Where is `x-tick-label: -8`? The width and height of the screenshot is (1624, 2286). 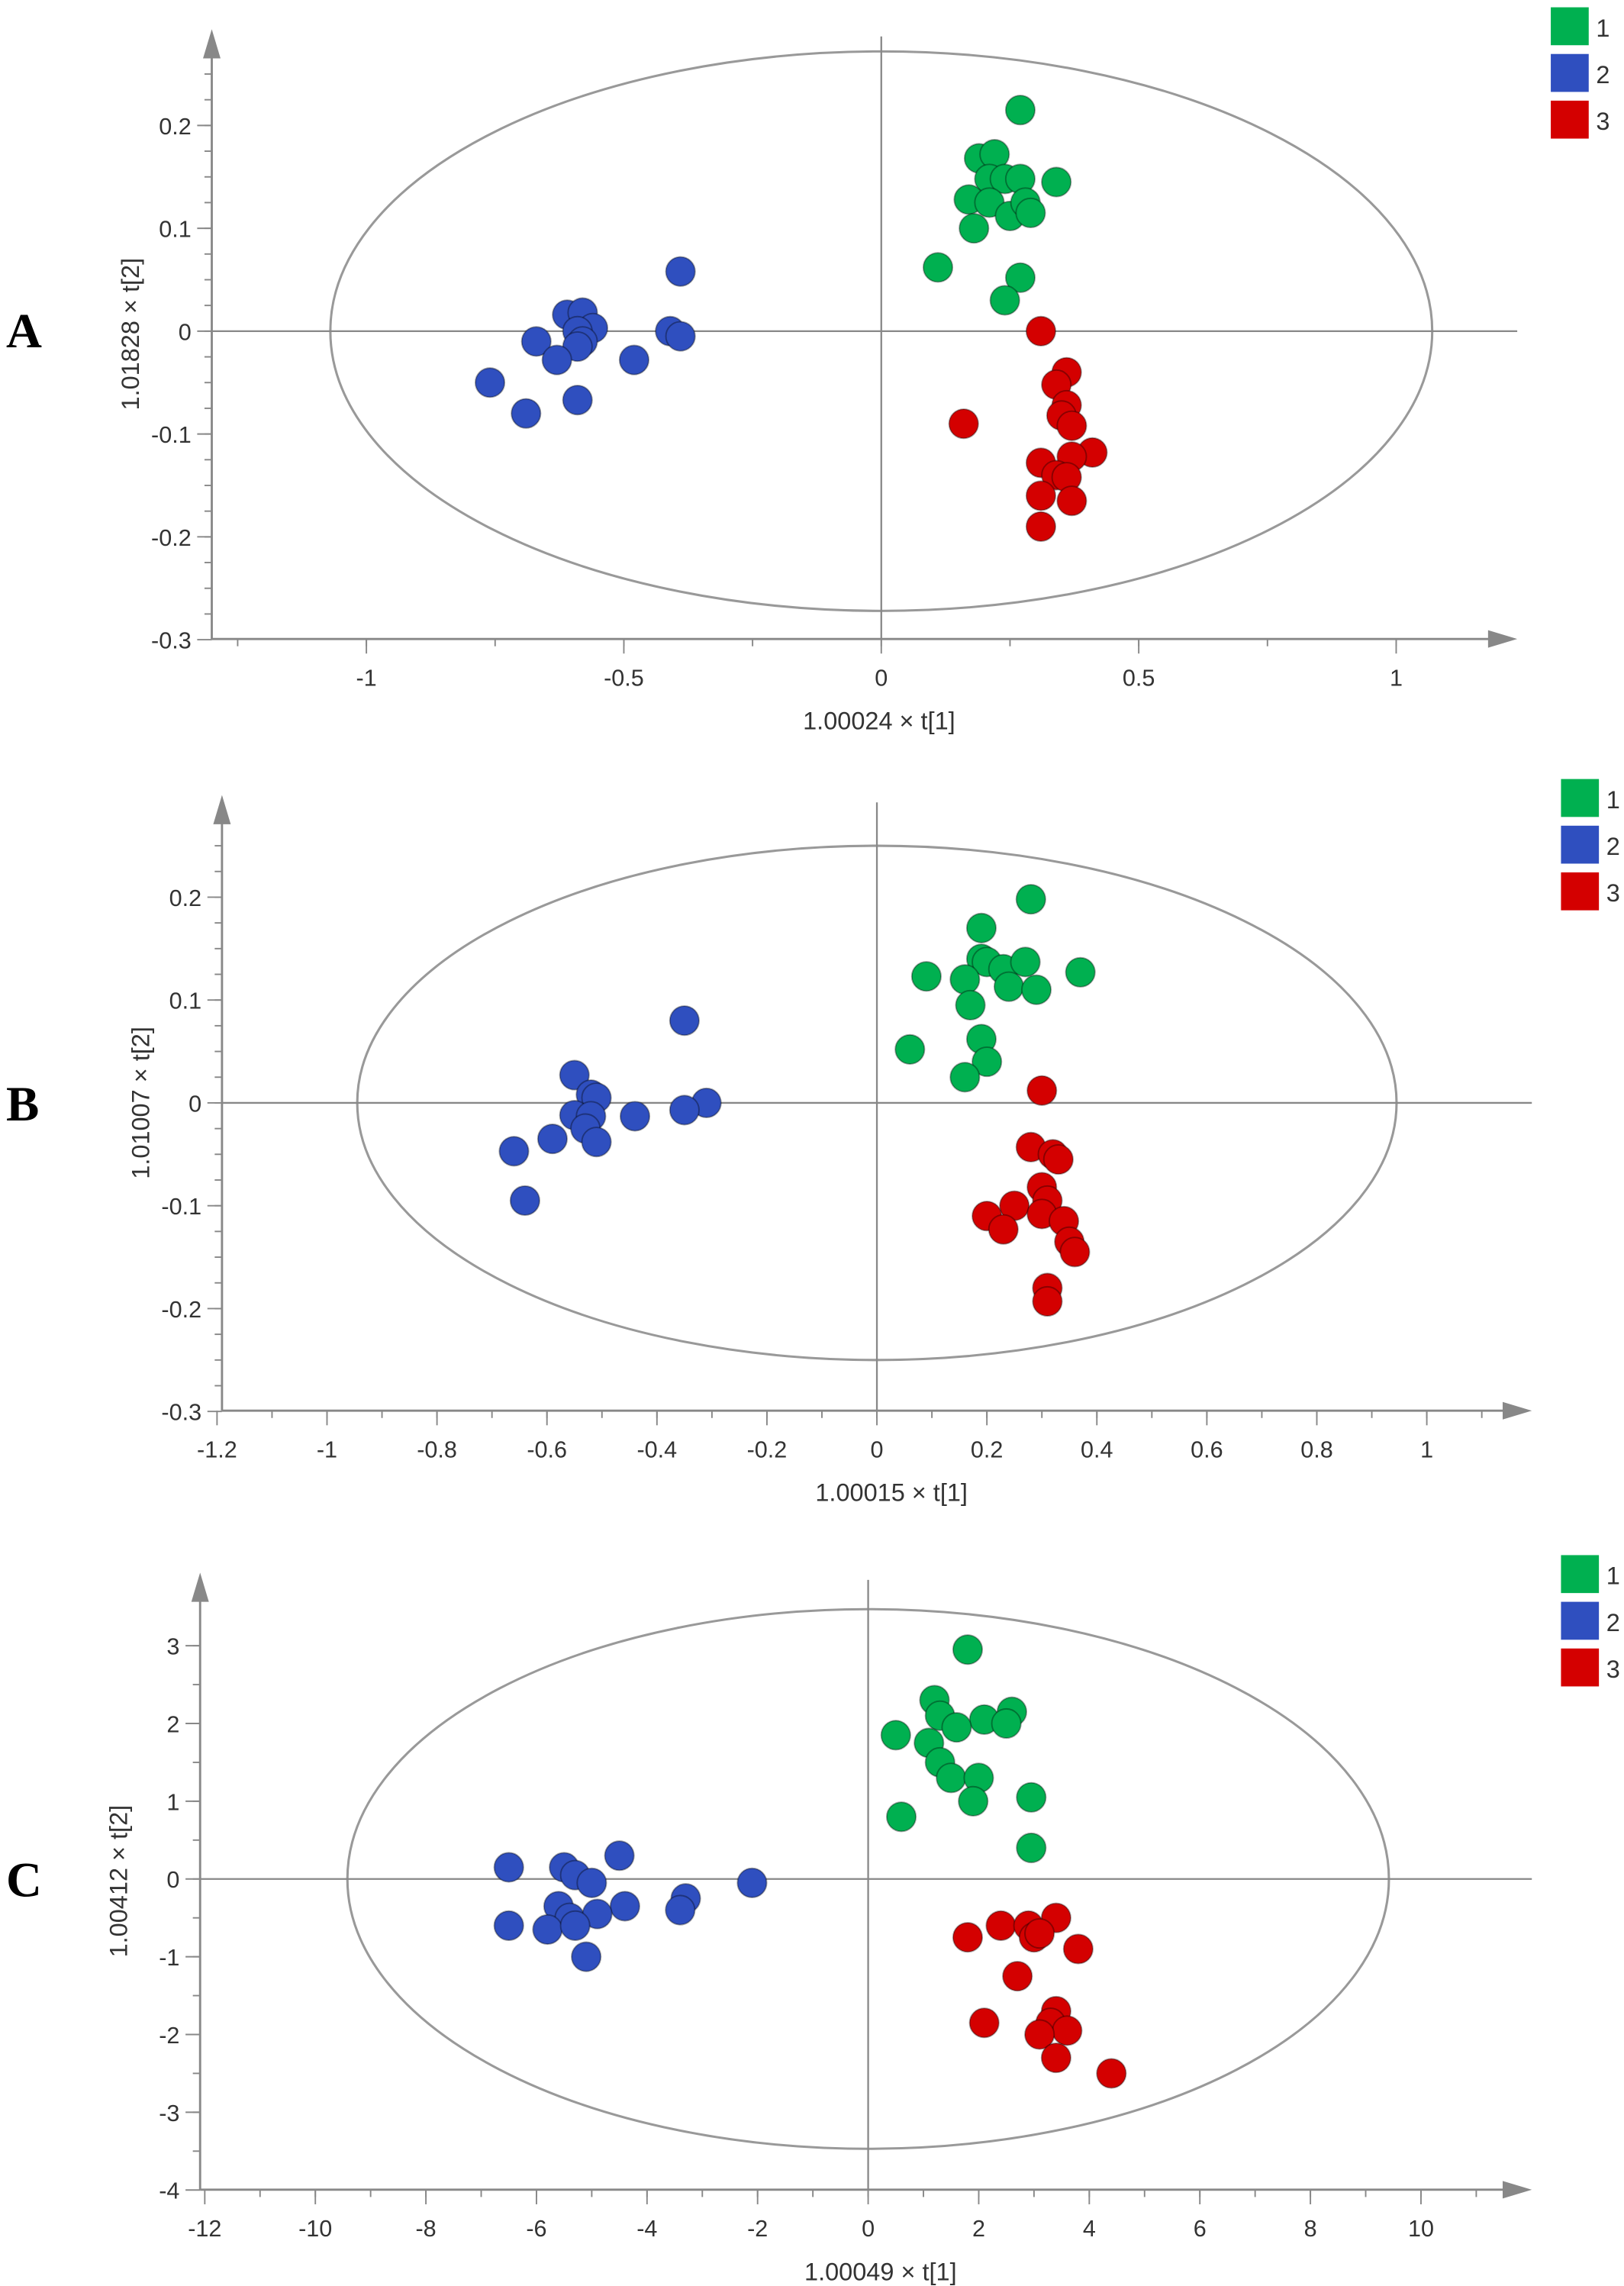
x-tick-label: -8 is located at coordinates (426, 2229).